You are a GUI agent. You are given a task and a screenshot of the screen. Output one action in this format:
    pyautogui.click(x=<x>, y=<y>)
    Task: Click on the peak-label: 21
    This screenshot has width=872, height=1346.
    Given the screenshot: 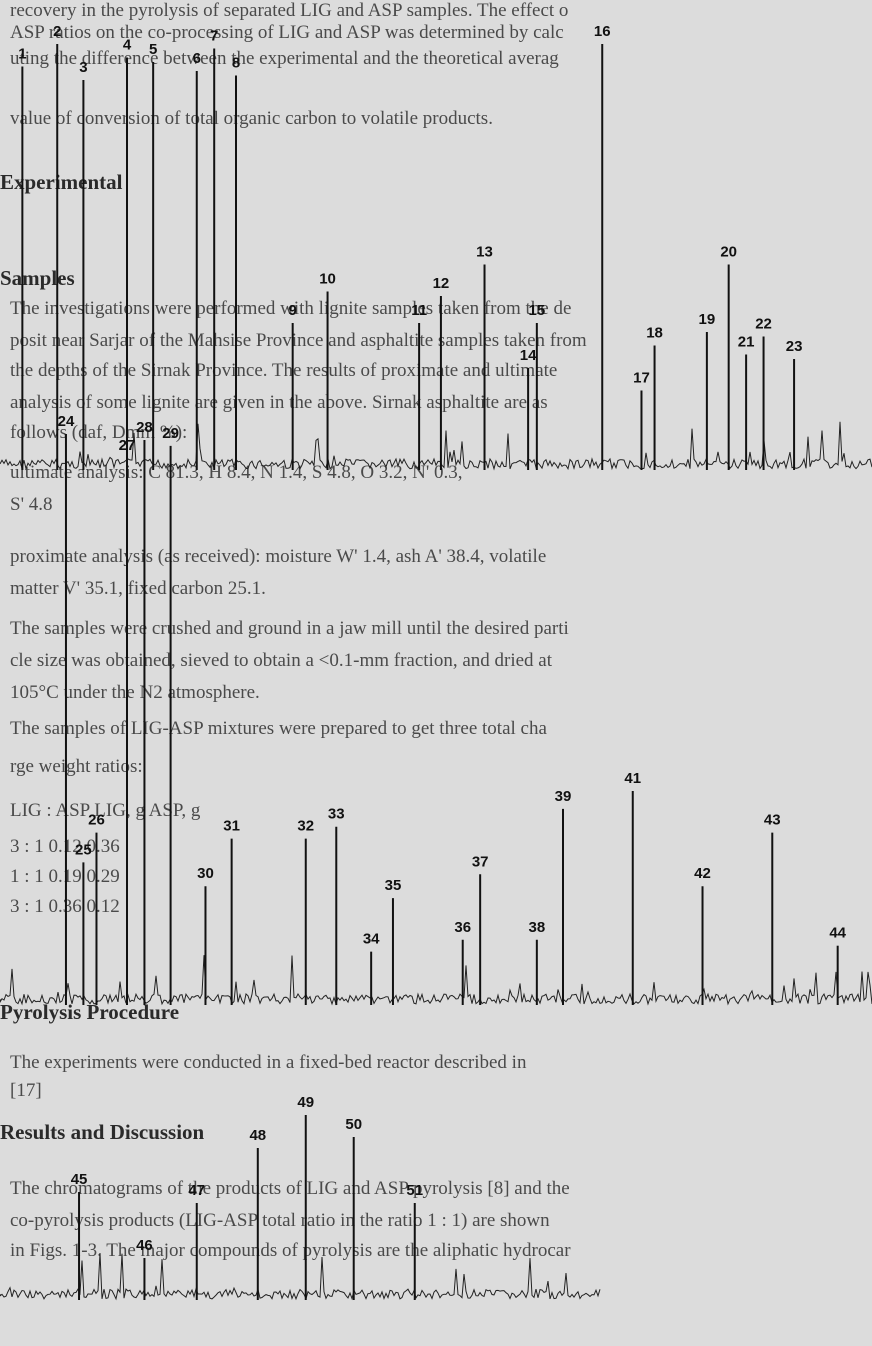 What is the action you would take?
    pyautogui.click(x=746, y=342)
    